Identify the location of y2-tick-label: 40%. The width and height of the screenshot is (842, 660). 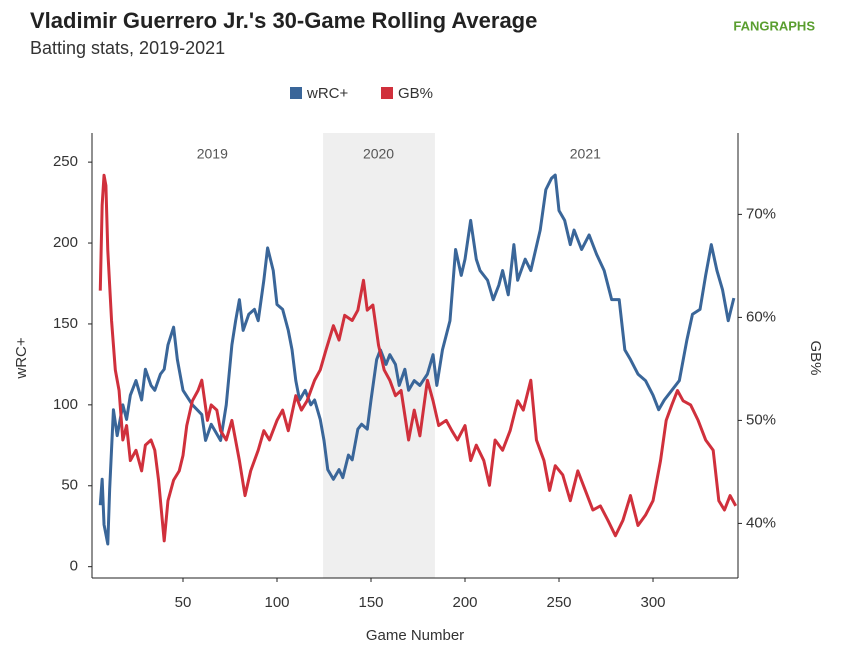
(761, 522).